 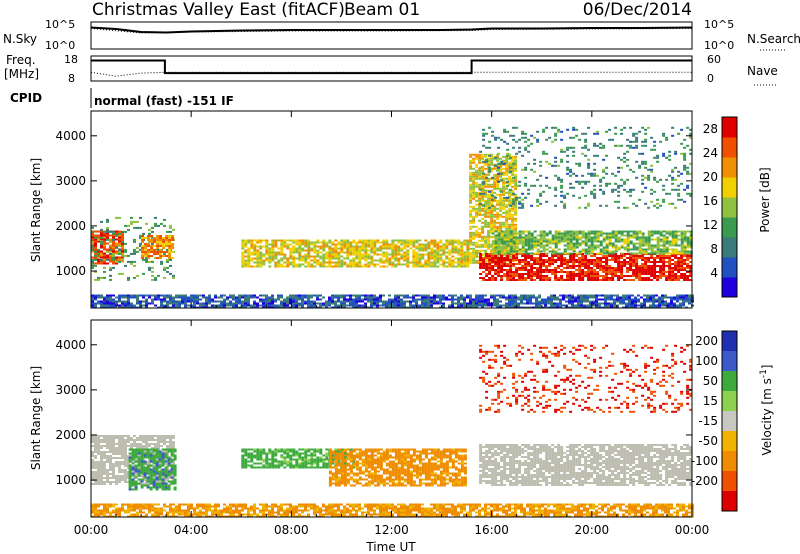 I want to click on freq-series, so click(x=391, y=68).